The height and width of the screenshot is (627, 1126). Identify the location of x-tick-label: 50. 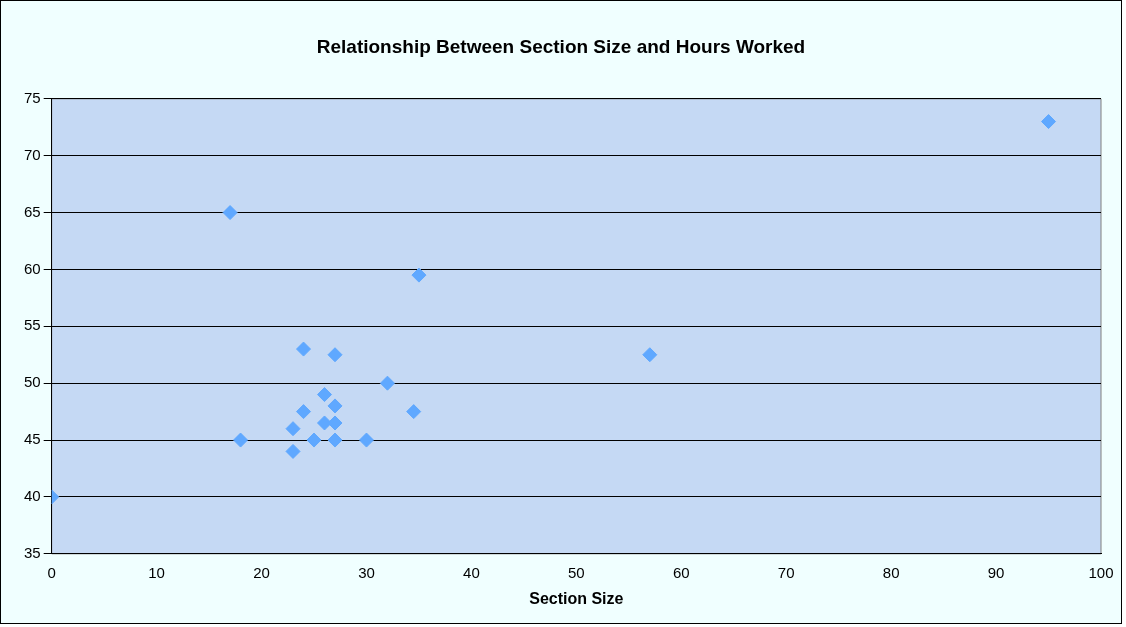
(576, 572).